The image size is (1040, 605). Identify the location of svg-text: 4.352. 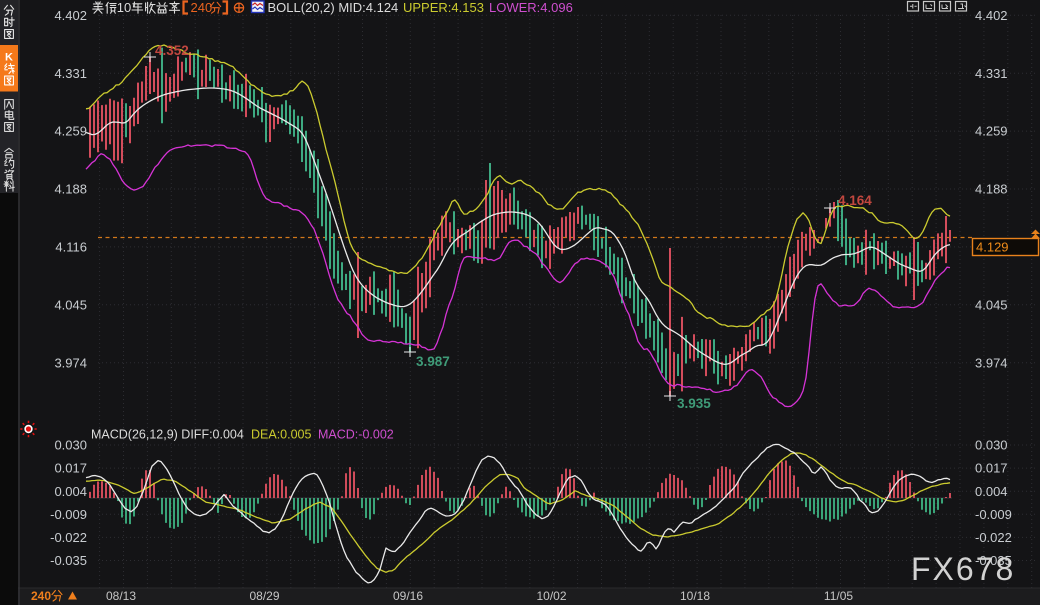
(172, 50).